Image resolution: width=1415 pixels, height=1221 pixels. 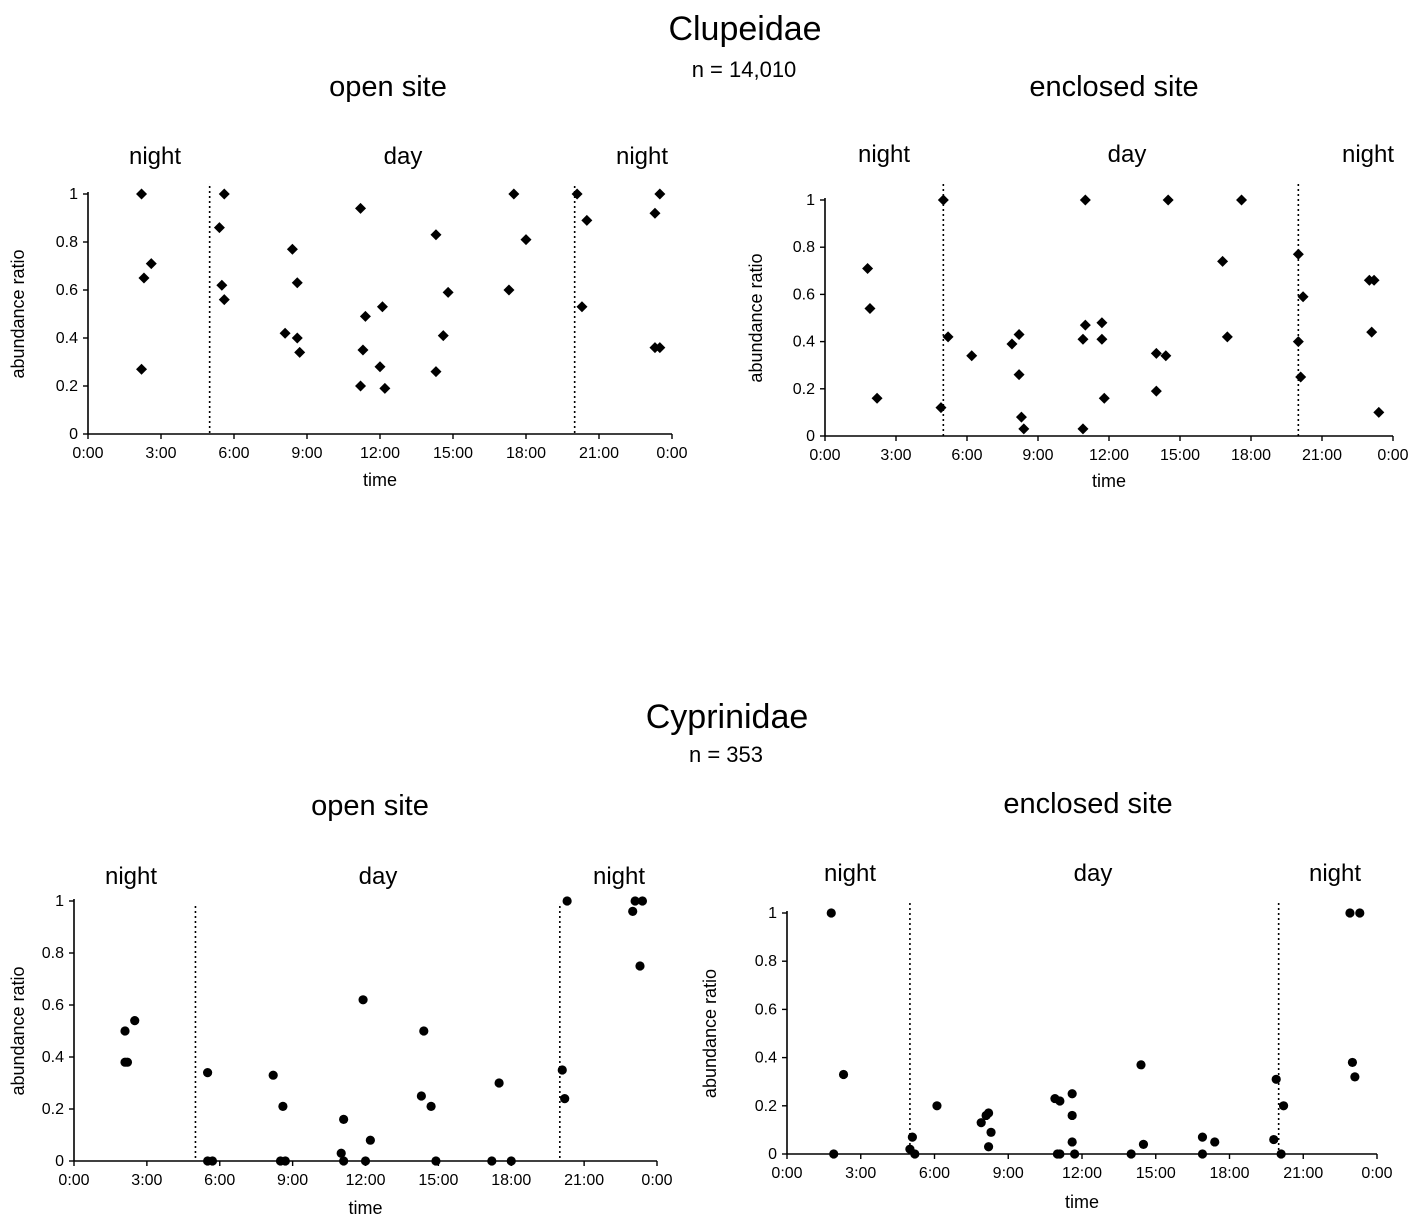 I want to click on y-axis-label: abundance ratio, so click(x=756, y=317).